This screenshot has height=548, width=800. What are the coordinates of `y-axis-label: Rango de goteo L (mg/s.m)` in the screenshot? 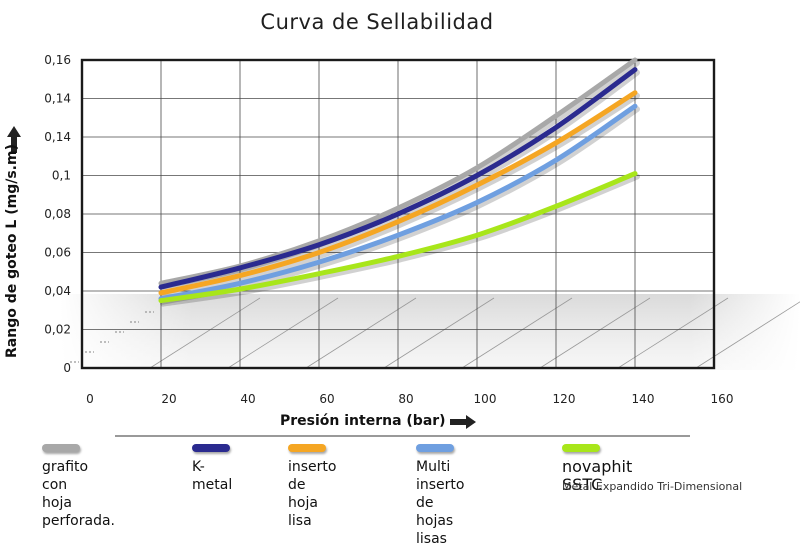 It's located at (12, 251).